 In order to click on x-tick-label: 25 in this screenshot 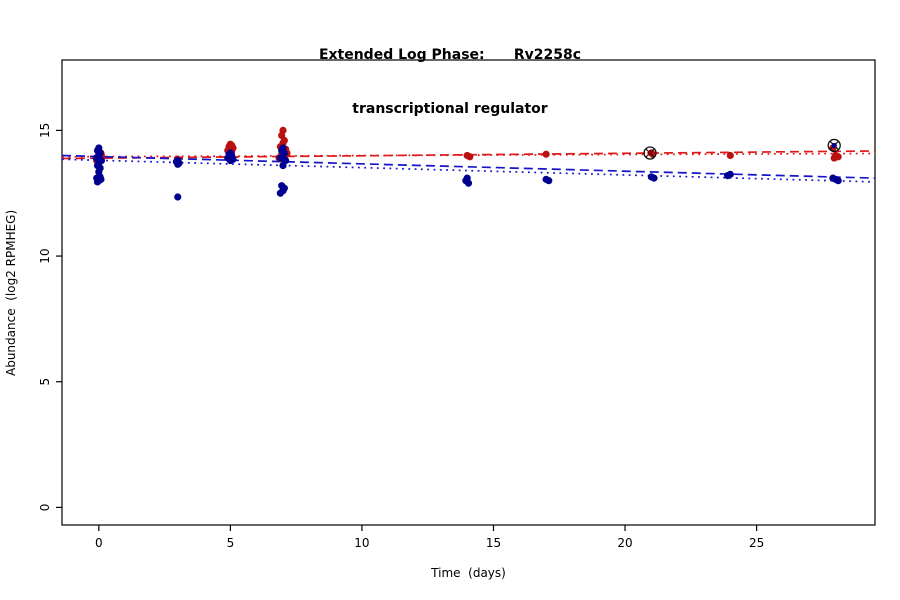, I will do `click(756, 543)`.